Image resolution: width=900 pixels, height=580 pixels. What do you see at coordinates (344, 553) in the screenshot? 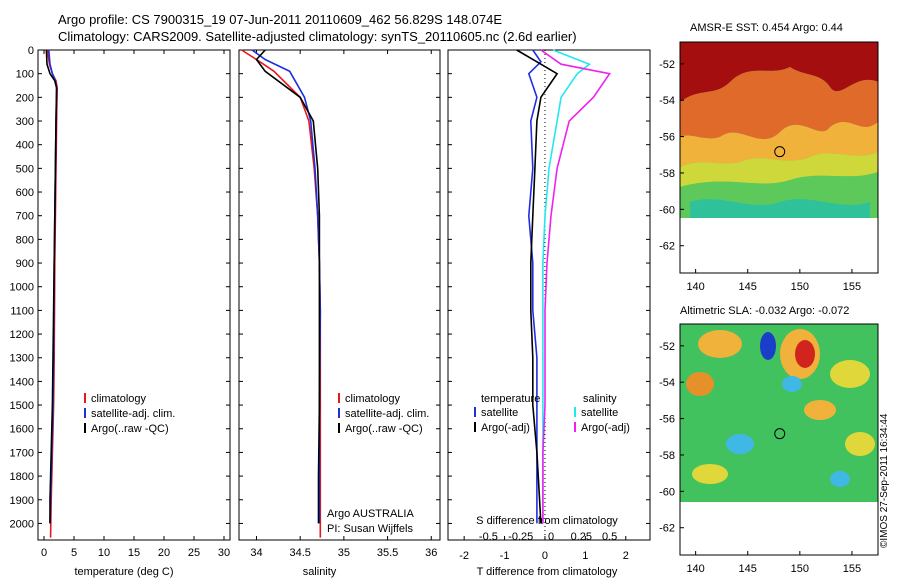
I see `x-tick-label: 35` at bounding box center [344, 553].